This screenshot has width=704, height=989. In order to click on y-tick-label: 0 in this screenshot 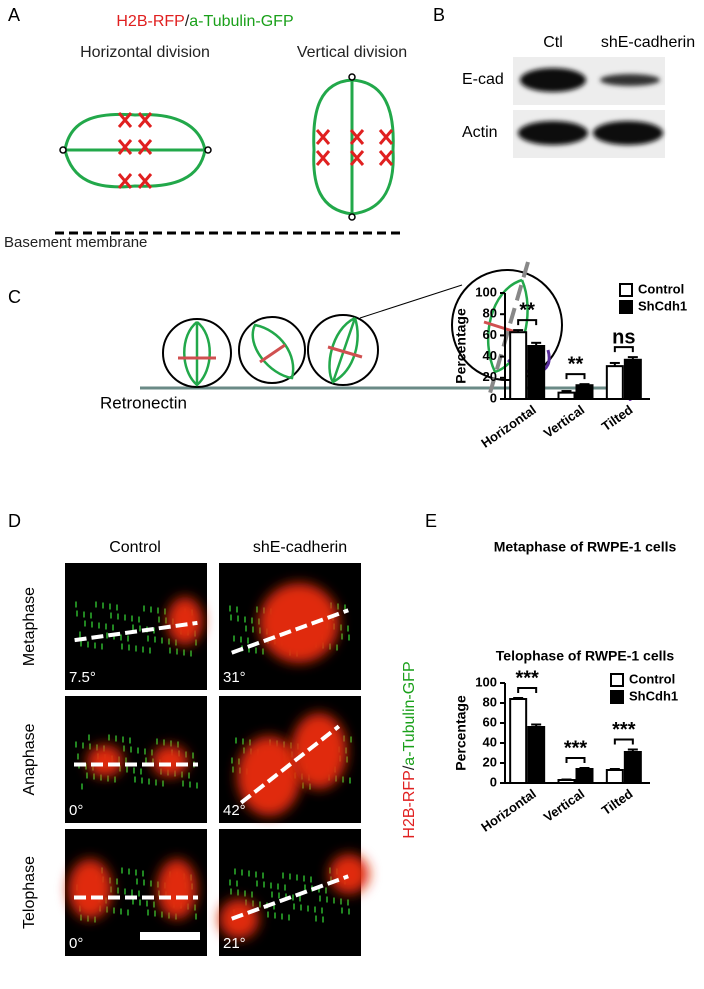, I will do `click(493, 781)`.